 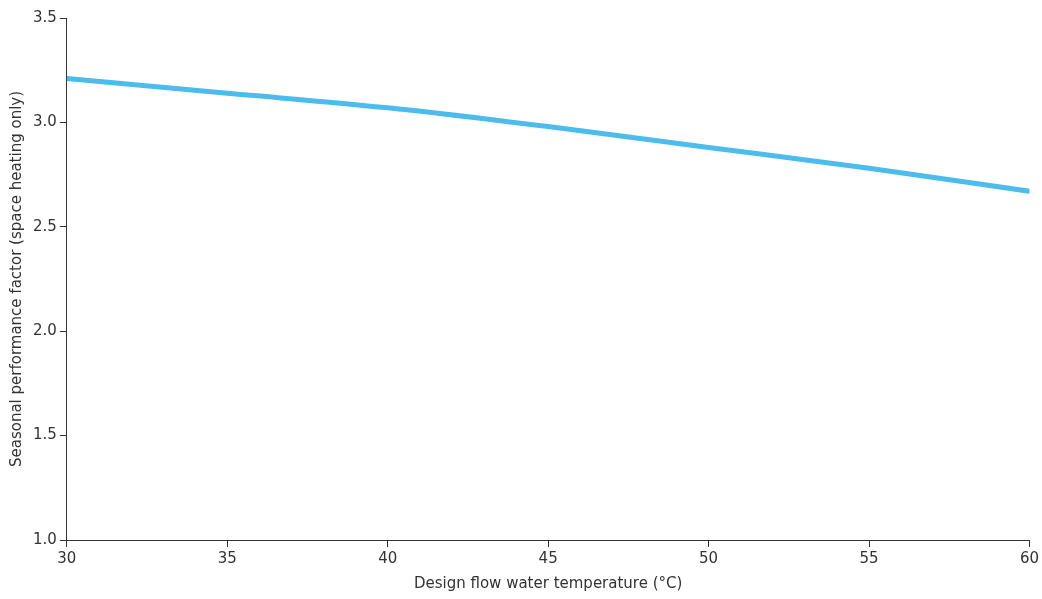 What do you see at coordinates (45, 225) in the screenshot?
I see `y-tick-label: 2.5` at bounding box center [45, 225].